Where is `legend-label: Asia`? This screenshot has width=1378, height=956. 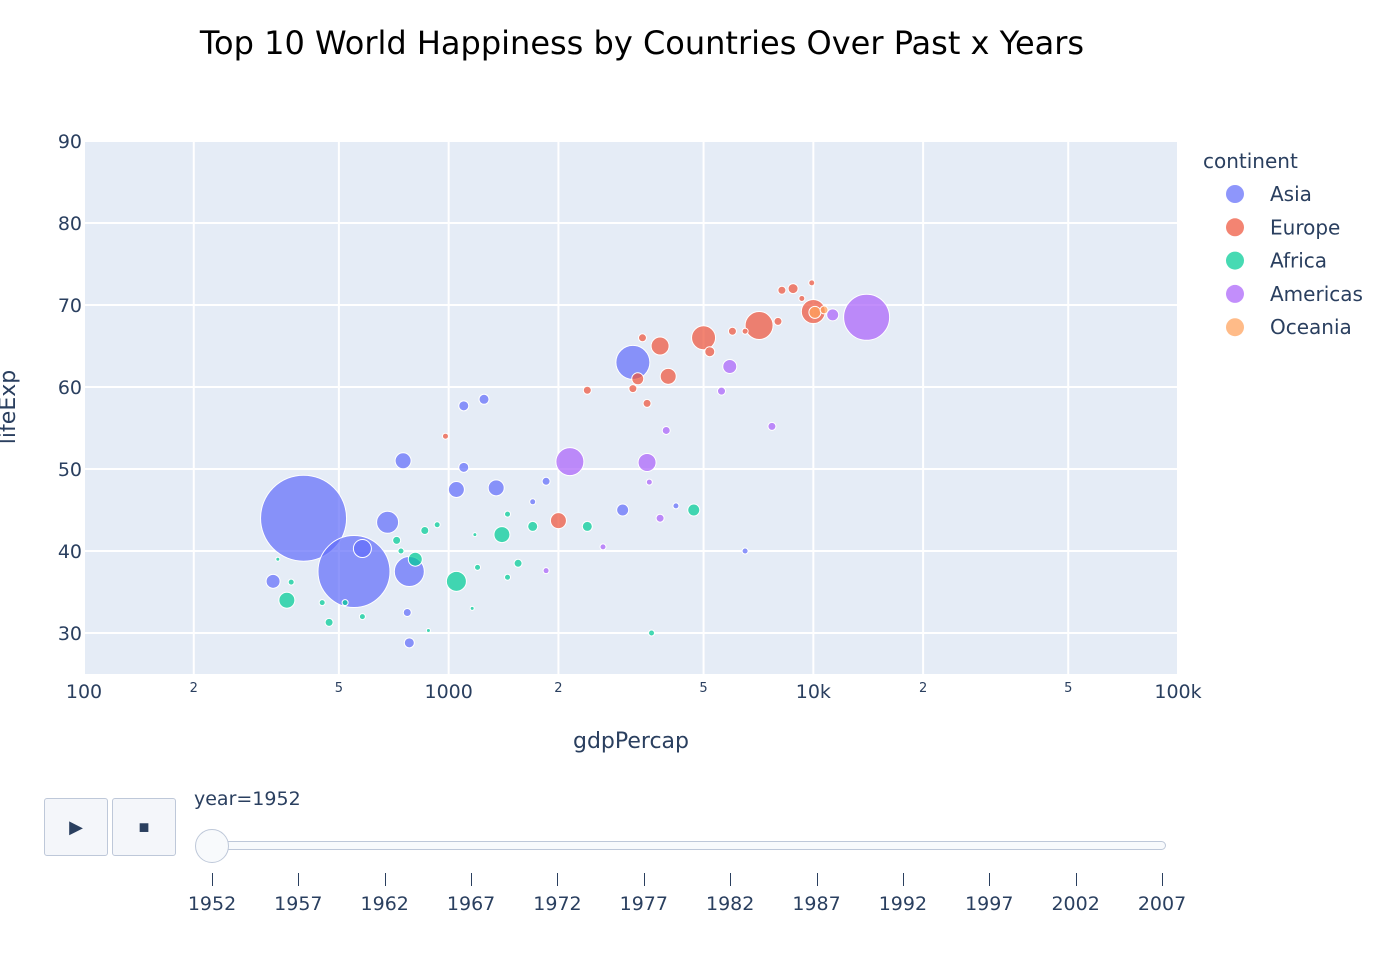 legend-label: Asia is located at coordinates (1291, 194).